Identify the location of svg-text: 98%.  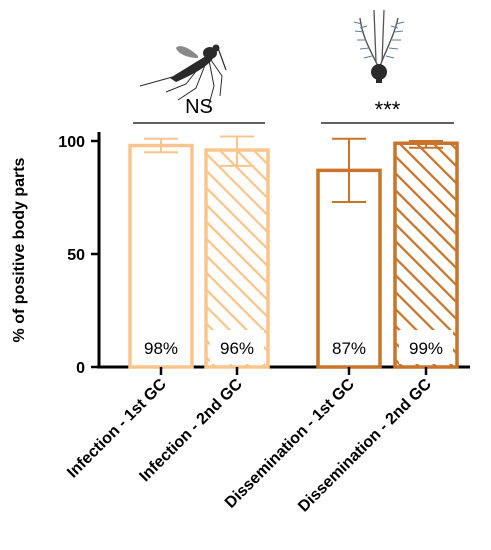
(161, 348).